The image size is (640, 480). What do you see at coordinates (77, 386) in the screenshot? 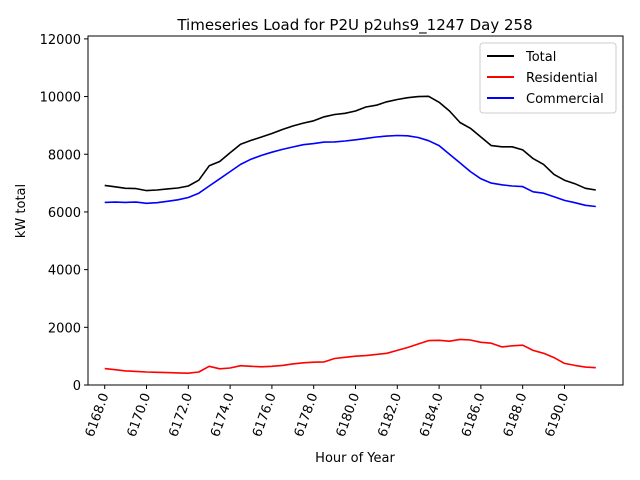
I see `y-tick-label: 0` at bounding box center [77, 386].